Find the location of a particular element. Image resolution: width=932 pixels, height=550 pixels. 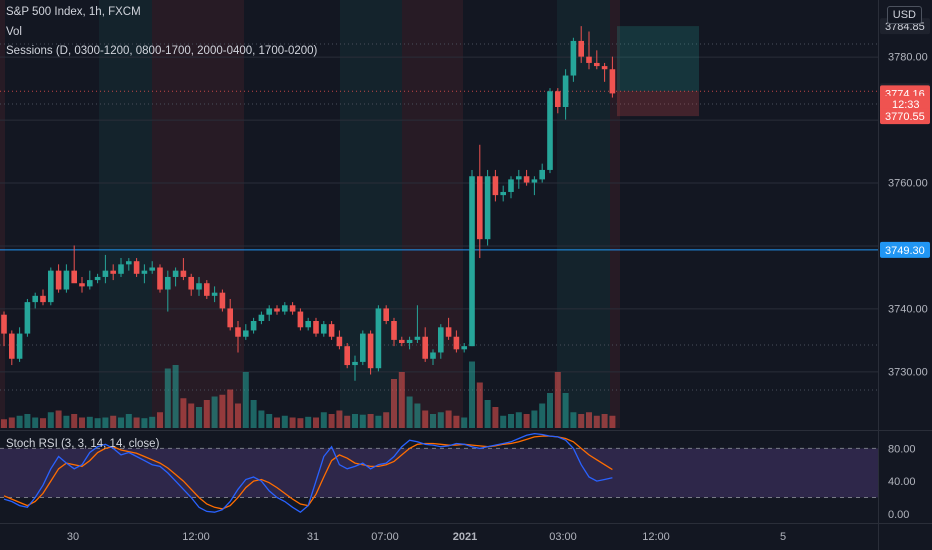

currency-button: USD is located at coordinates (904, 15).